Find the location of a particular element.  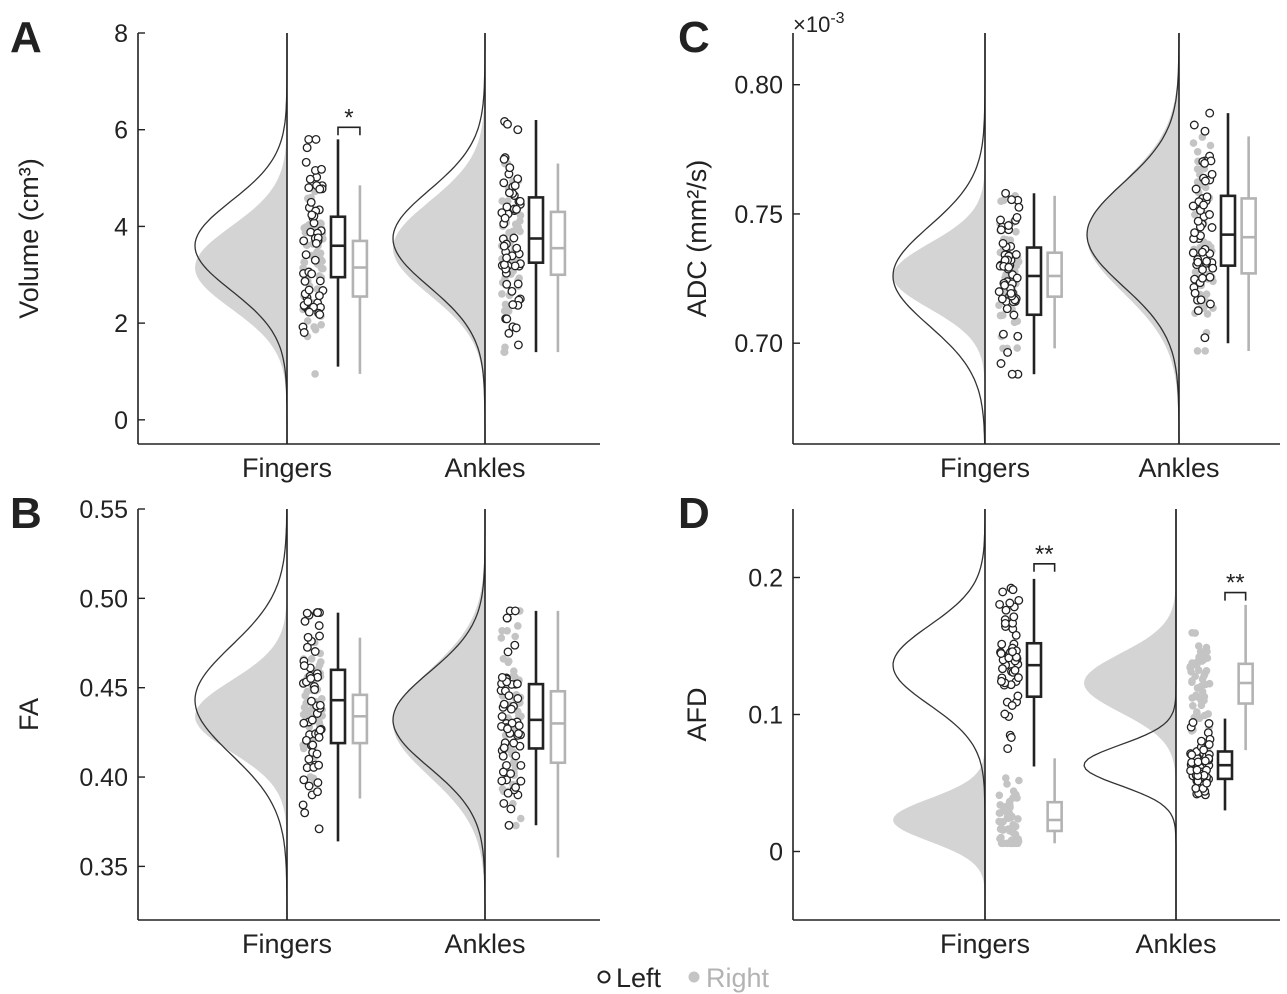

panel-letter: C is located at coordinates (694, 37).